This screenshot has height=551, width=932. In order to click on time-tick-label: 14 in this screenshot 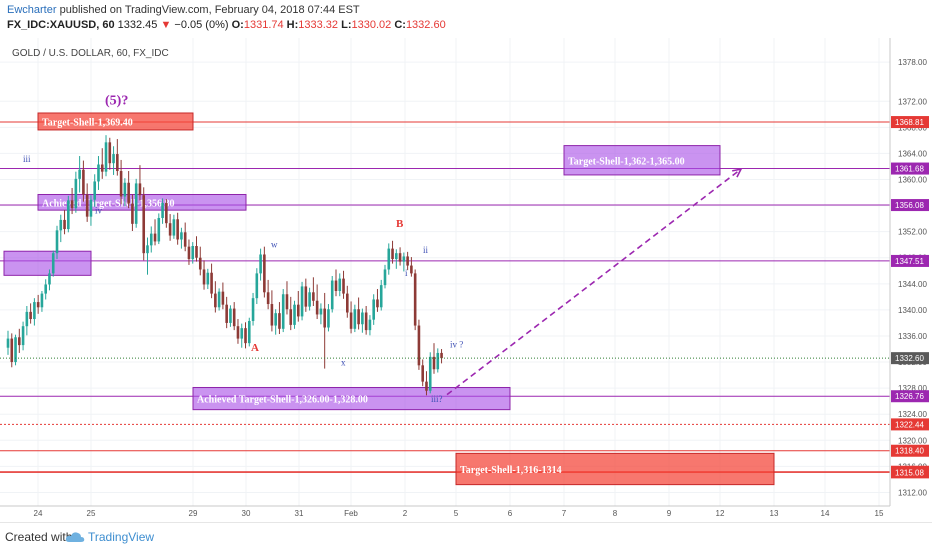, I will do `click(825, 513)`.